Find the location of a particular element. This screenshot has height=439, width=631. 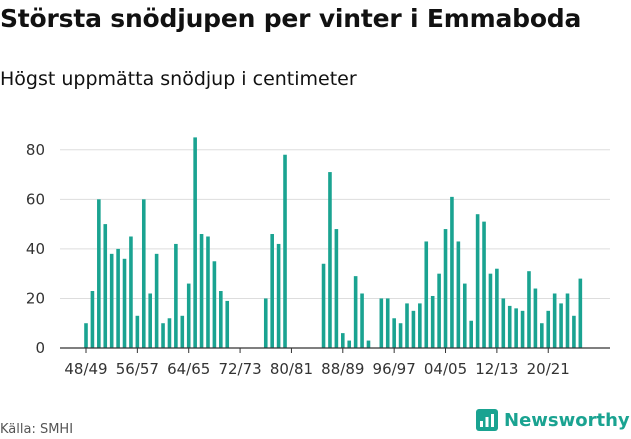

x-tick-label: 80/81 is located at coordinates (291, 369).